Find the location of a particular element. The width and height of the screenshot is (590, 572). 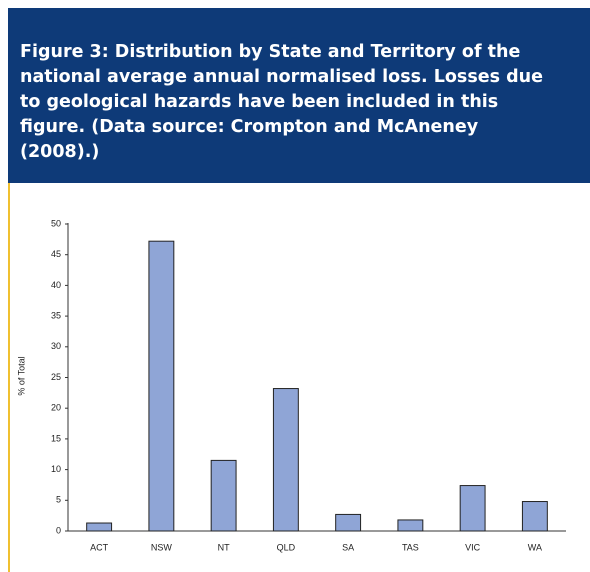

x-tick-label: SA is located at coordinates (348, 547).